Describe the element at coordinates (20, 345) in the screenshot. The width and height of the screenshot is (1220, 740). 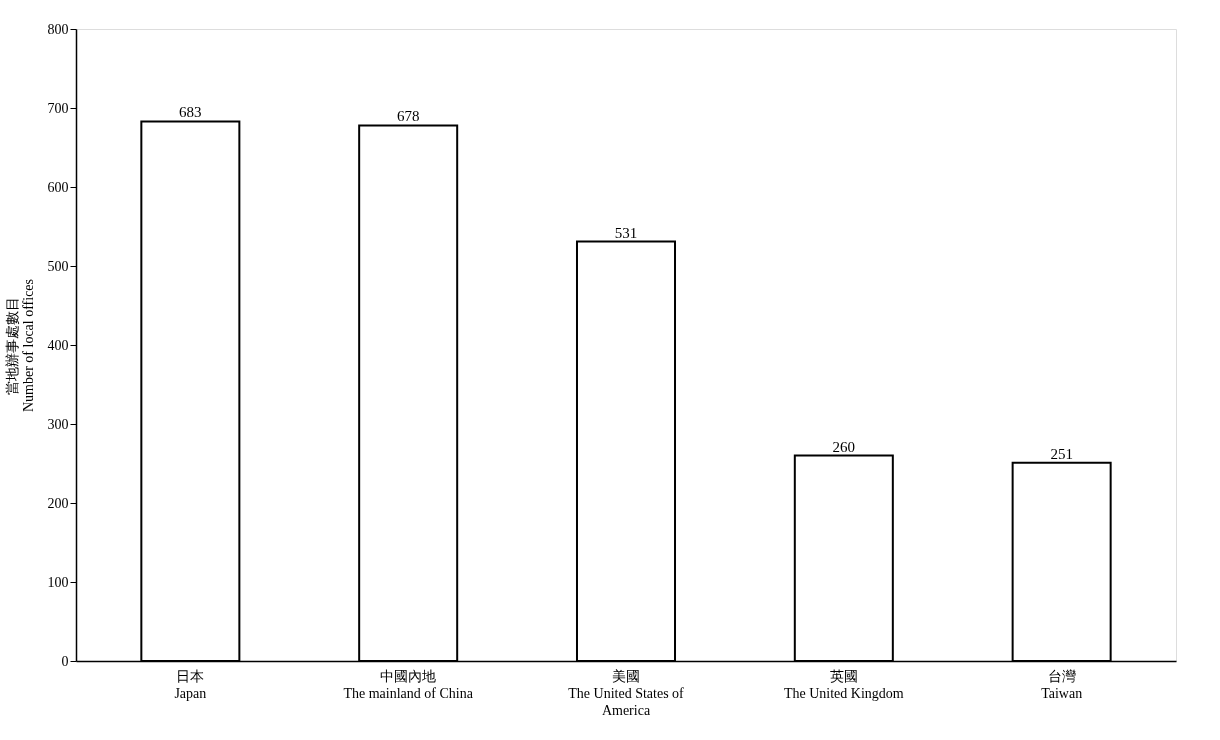
I see `y-axis-title: 當地辦事處數目 Number of local offices` at that location.